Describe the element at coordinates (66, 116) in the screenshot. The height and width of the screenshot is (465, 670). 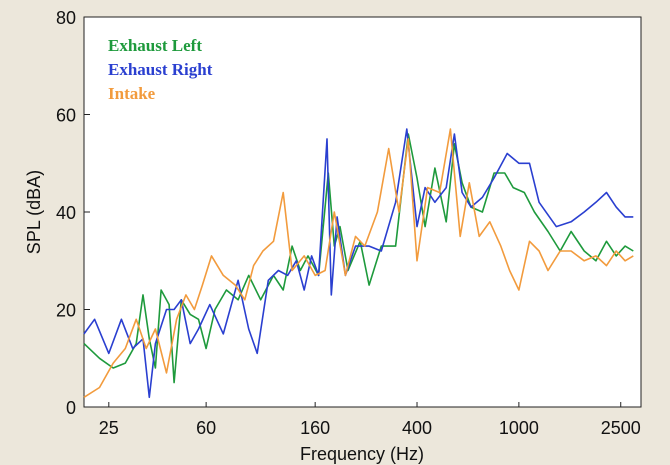
I see `y-tick-label: 60` at that location.